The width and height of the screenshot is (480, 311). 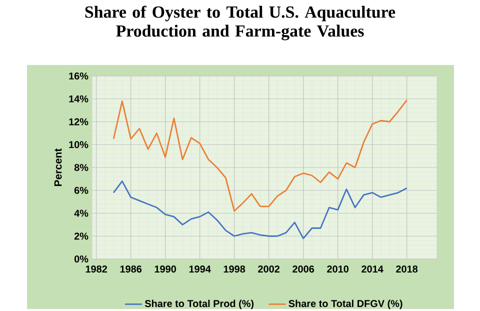 I want to click on x-tick-label: 2010, so click(x=337, y=269).